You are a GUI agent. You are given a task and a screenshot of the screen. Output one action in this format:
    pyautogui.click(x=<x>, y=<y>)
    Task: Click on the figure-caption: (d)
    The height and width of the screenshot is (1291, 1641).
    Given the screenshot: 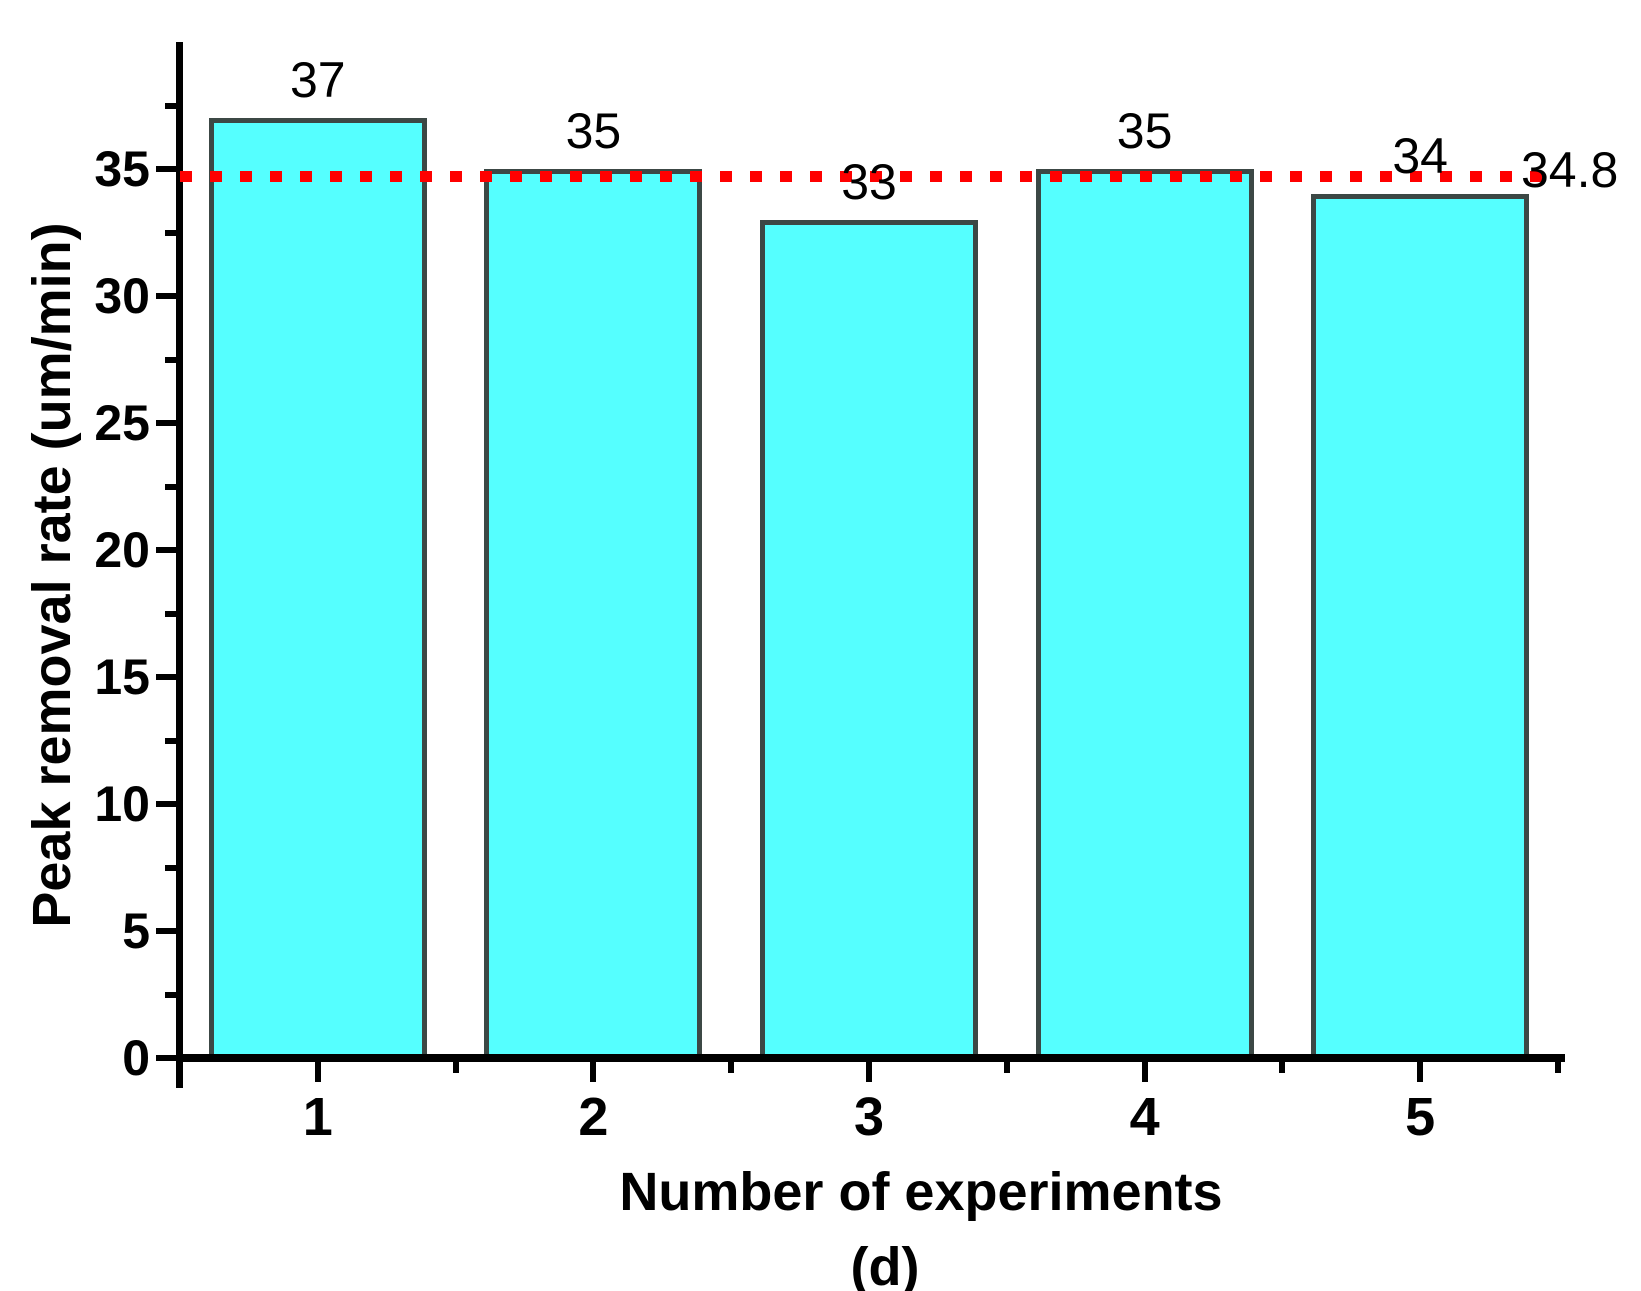 What is the action you would take?
    pyautogui.click(x=885, y=1264)
    